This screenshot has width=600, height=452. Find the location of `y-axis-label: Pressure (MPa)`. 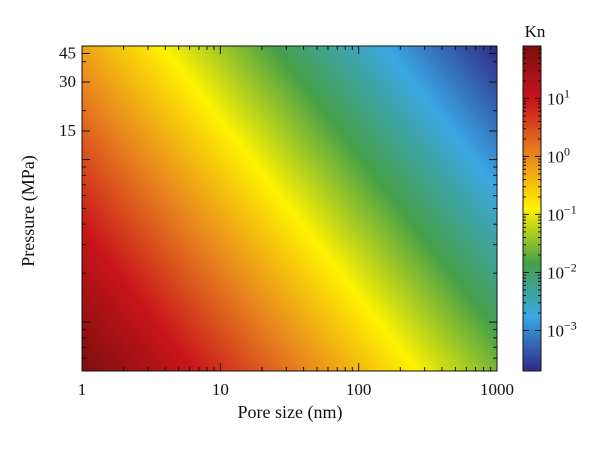

y-axis-label: Pressure (MPa) is located at coordinates (28, 210).